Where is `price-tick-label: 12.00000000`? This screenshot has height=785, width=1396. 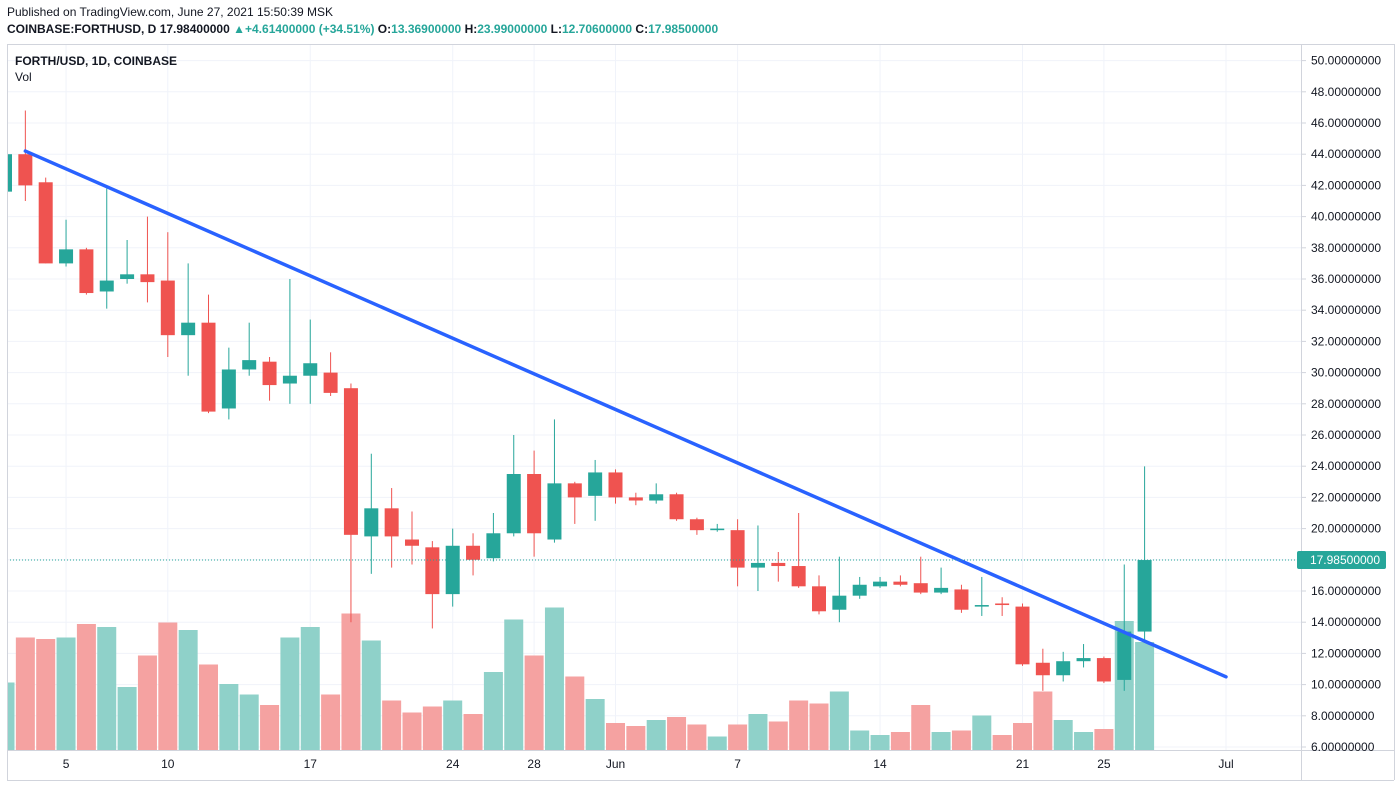
price-tick-label: 12.00000000 is located at coordinates (1346, 653).